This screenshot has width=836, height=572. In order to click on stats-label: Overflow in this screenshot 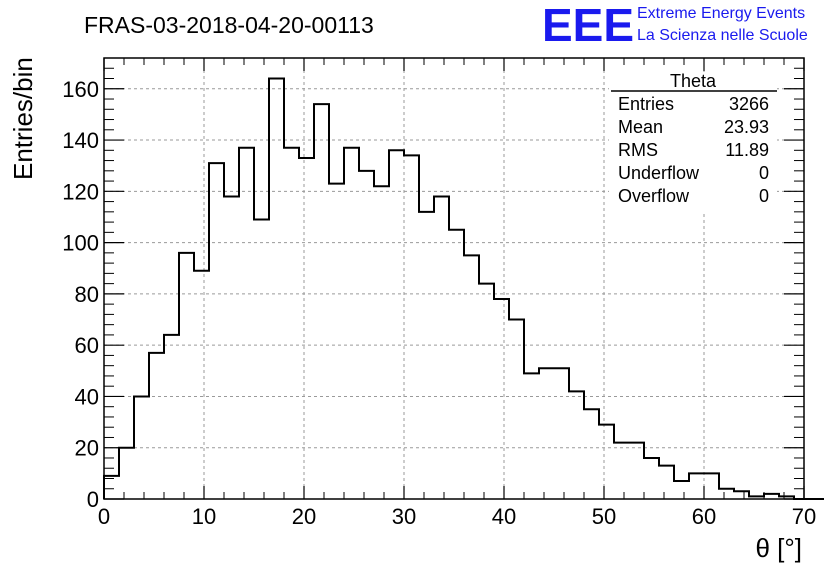, I will do `click(654, 196)`.